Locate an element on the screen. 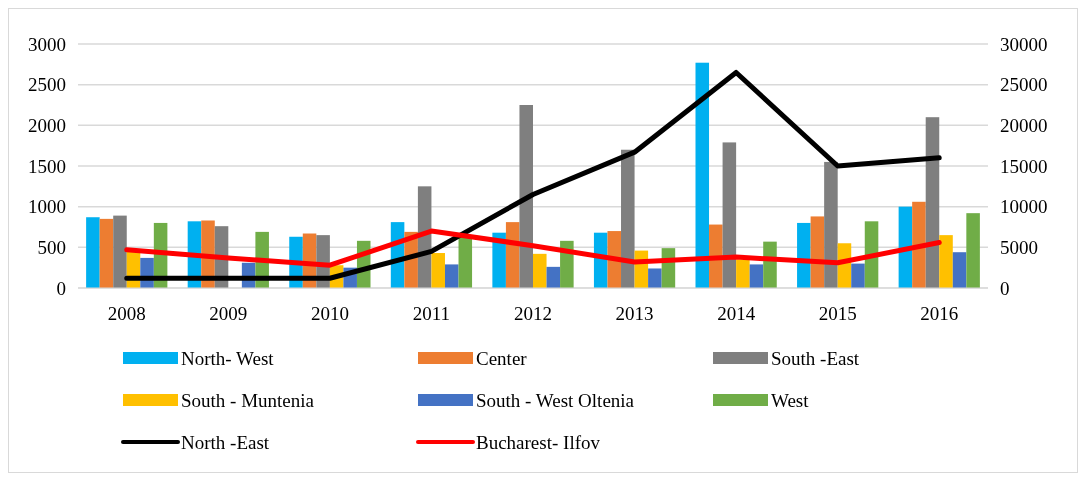 This screenshot has width=1087, height=483. y2-tick-label: 25000 is located at coordinates (1024, 85).